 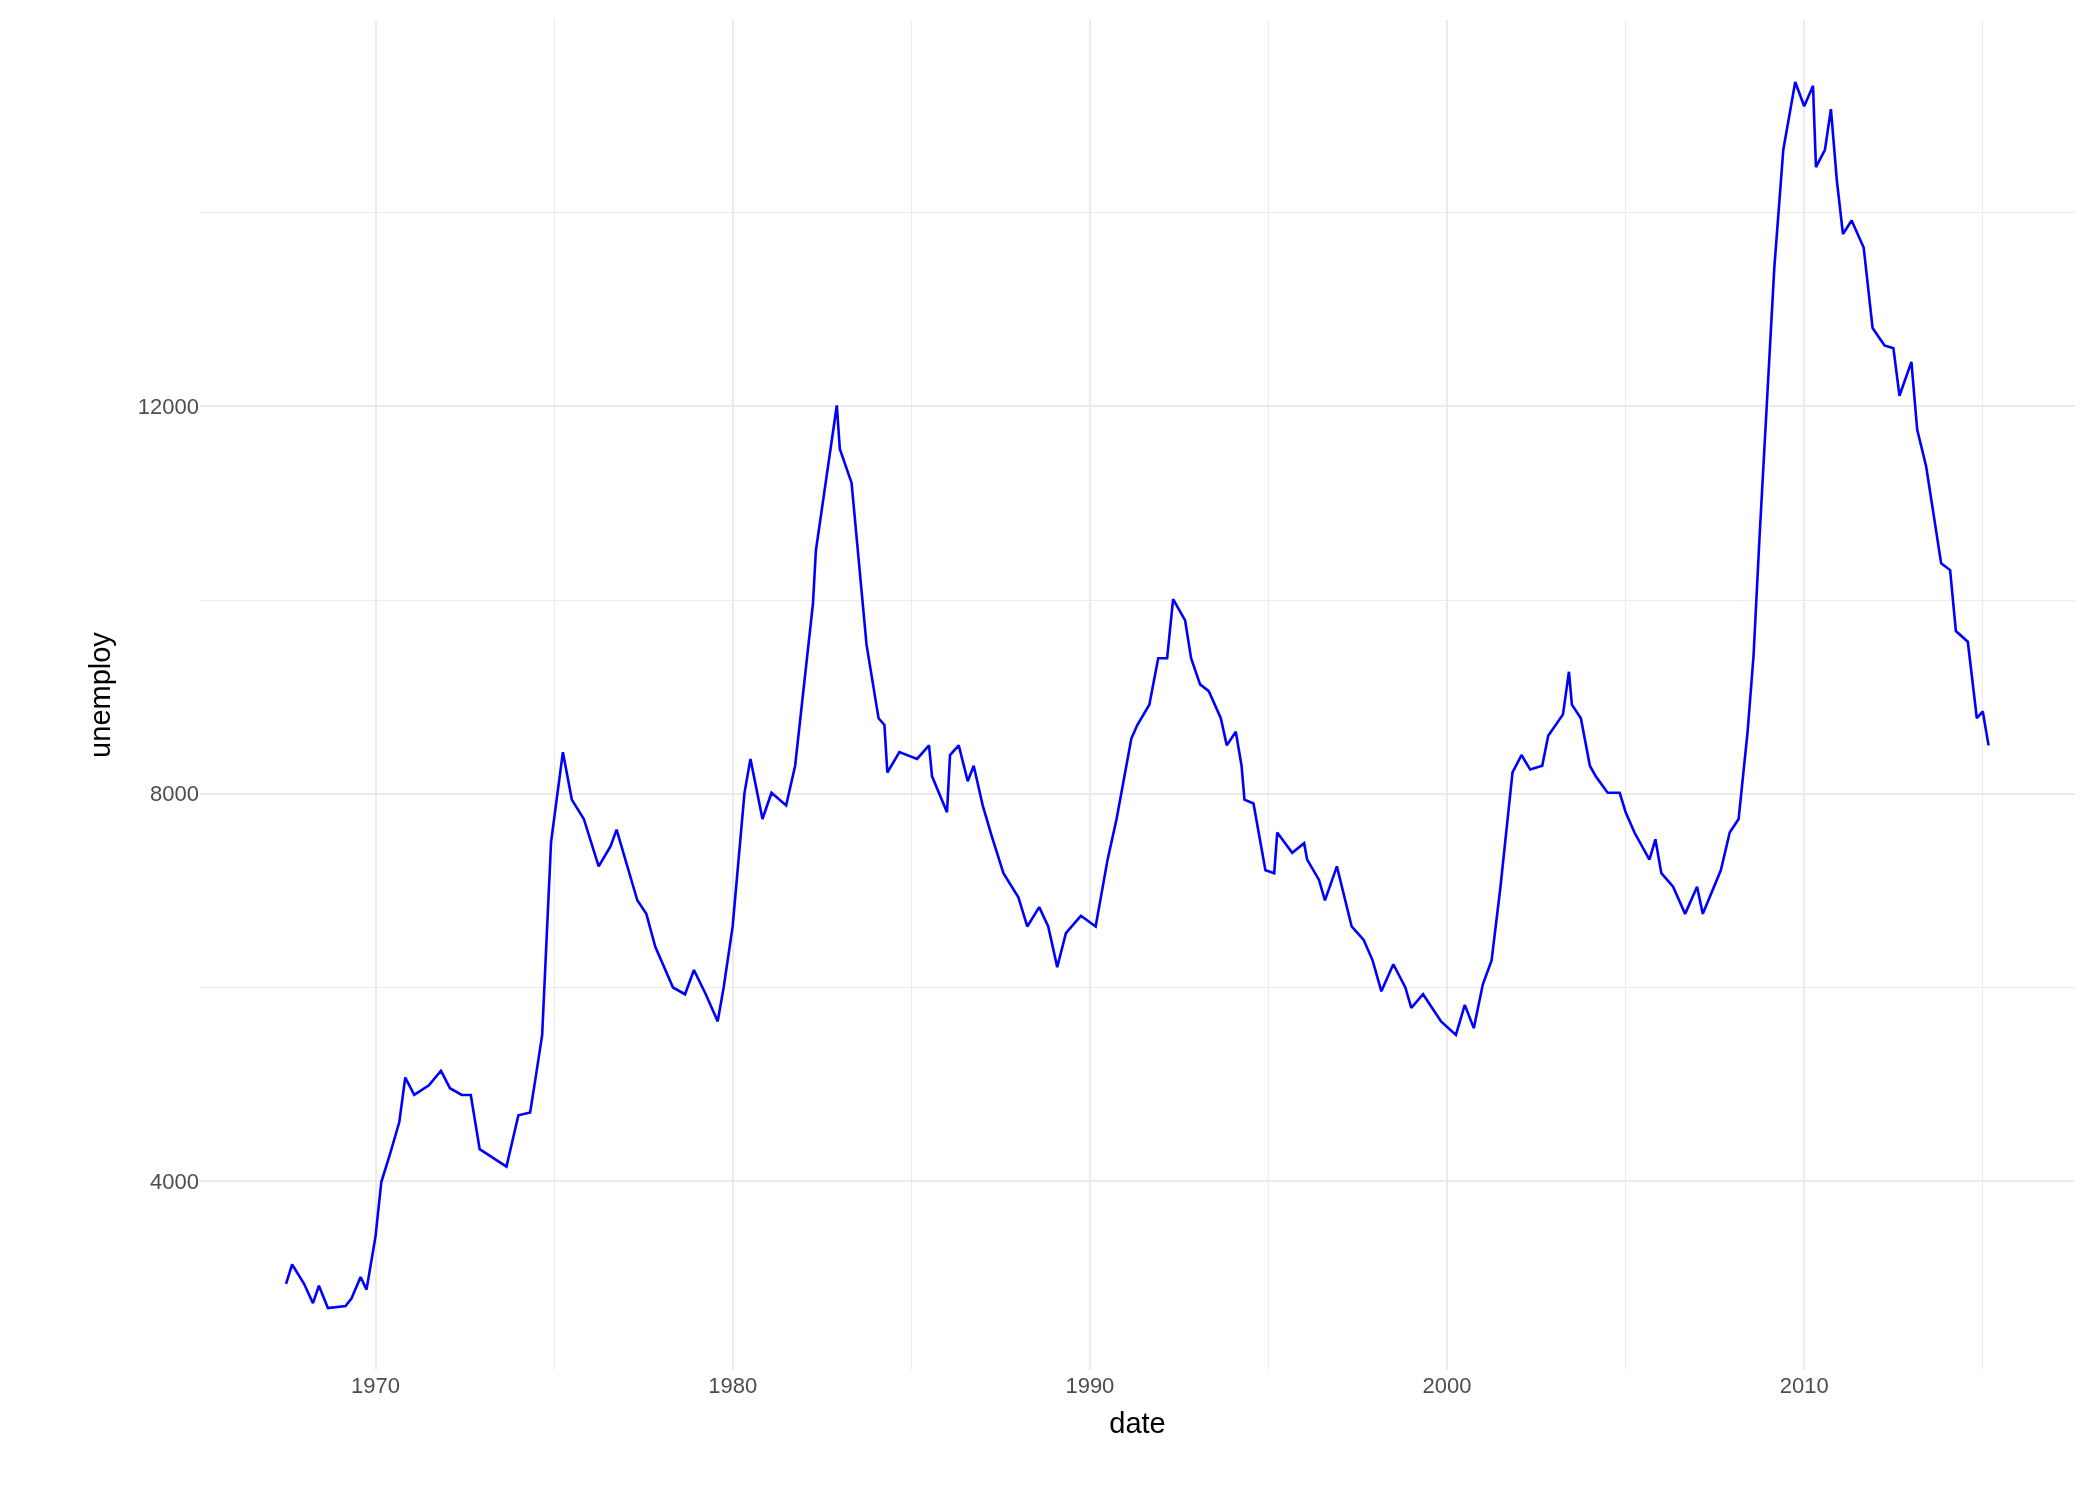 I want to click on y-tick-label: 12000, so click(x=168, y=407).